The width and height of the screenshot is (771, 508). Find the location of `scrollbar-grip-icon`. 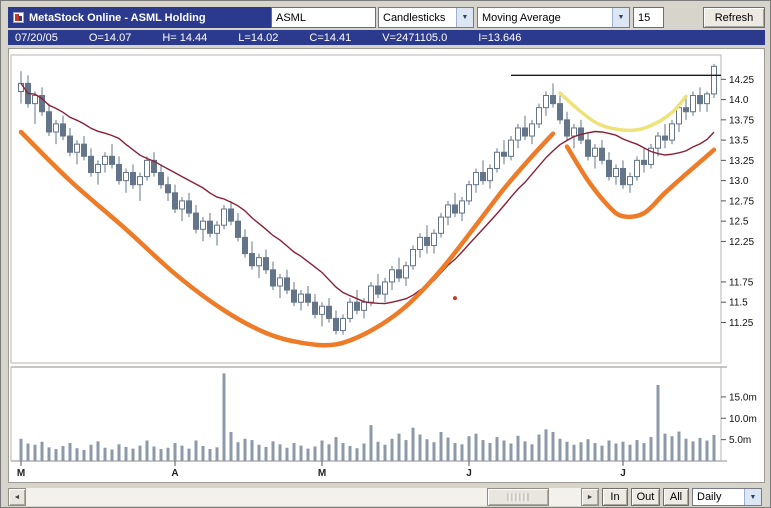

scrollbar-grip-icon is located at coordinates (518, 497).